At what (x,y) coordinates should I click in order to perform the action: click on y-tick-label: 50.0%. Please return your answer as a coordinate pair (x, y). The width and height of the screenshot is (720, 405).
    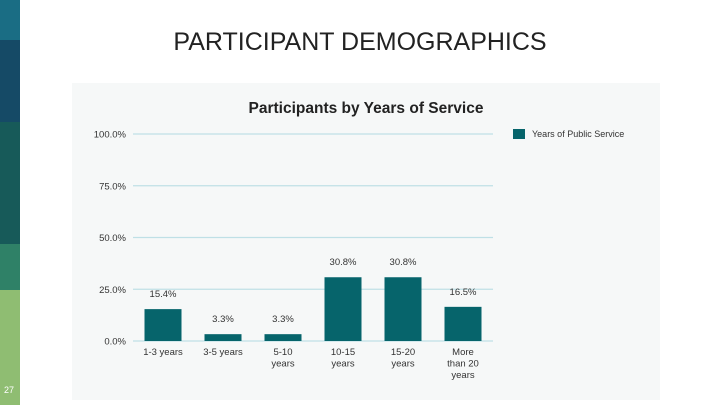
    Looking at the image, I should click on (112, 238).